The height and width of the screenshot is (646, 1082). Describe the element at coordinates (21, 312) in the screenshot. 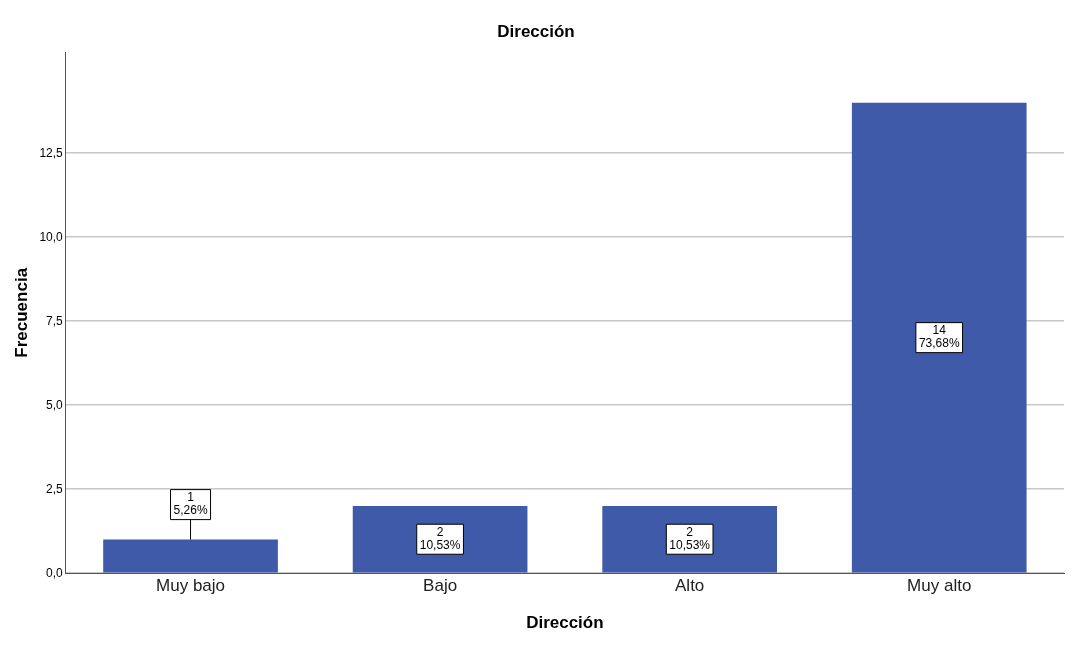

I see `y-axis-title: Frecuencia` at that location.